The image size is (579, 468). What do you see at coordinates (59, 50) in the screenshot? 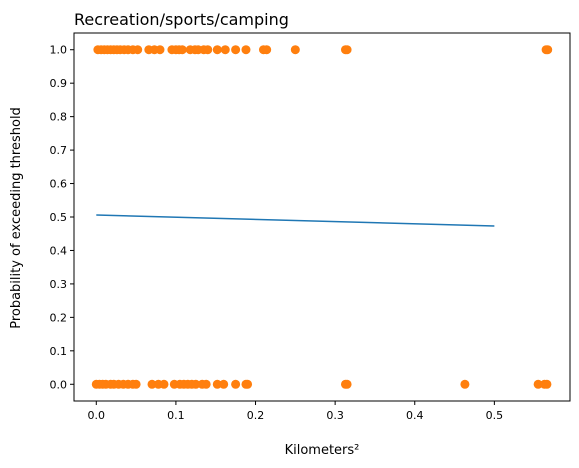
I see `y-tick-label: 1.0` at bounding box center [59, 50].